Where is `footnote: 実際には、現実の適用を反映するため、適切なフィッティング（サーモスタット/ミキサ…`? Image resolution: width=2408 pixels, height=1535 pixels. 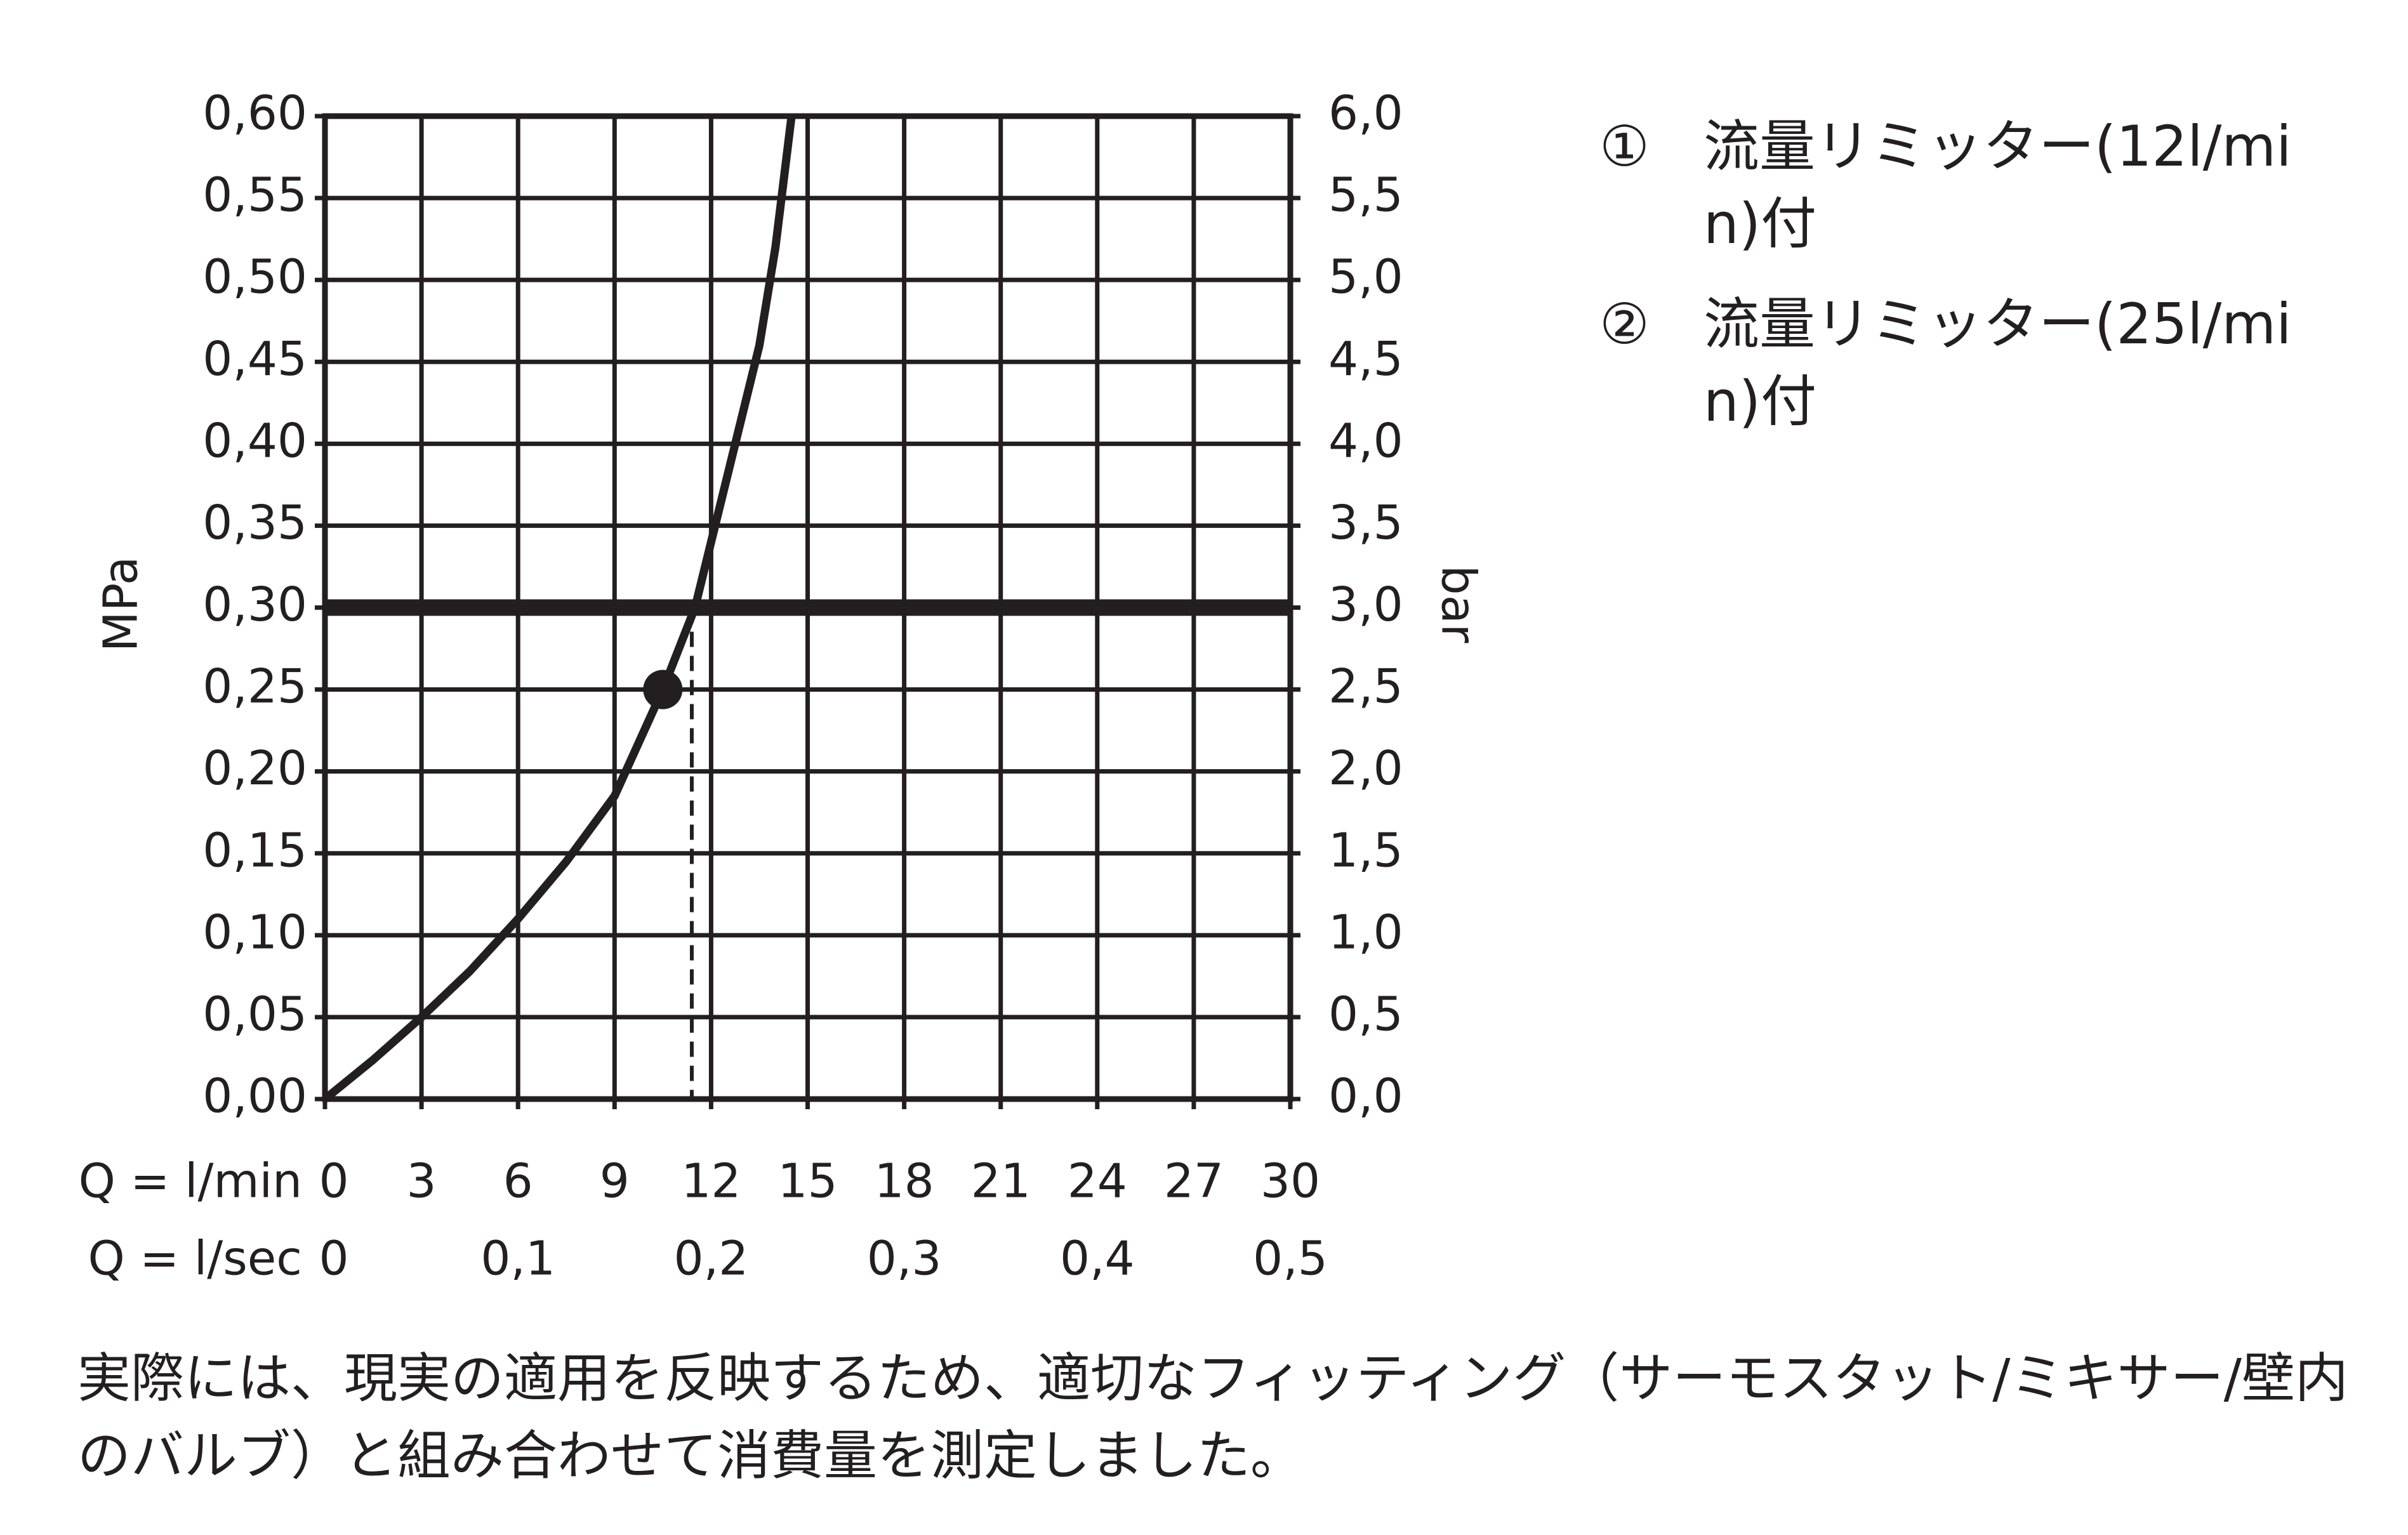
footnote: 実際には、現実の適用を反映するため、適切なフィッティング（サーモスタット/ミキサ… is located at coordinates (1212, 1417).